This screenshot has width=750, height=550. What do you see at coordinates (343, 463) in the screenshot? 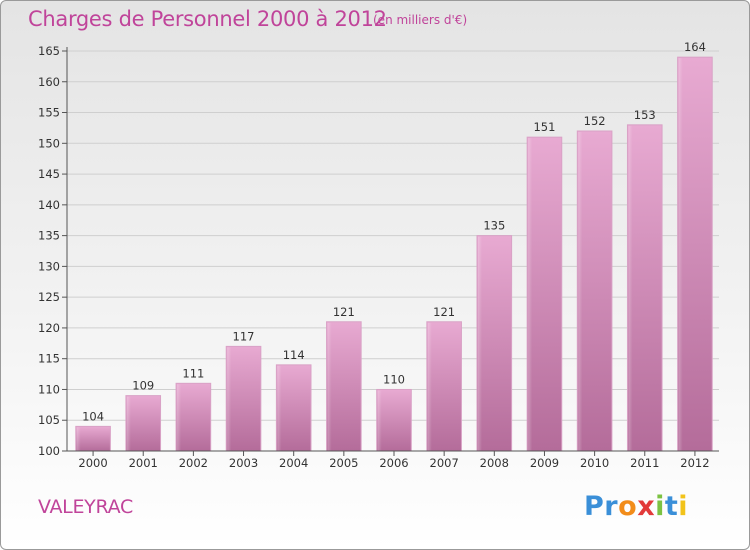
I see `x-tick-label: 2005` at bounding box center [343, 463].